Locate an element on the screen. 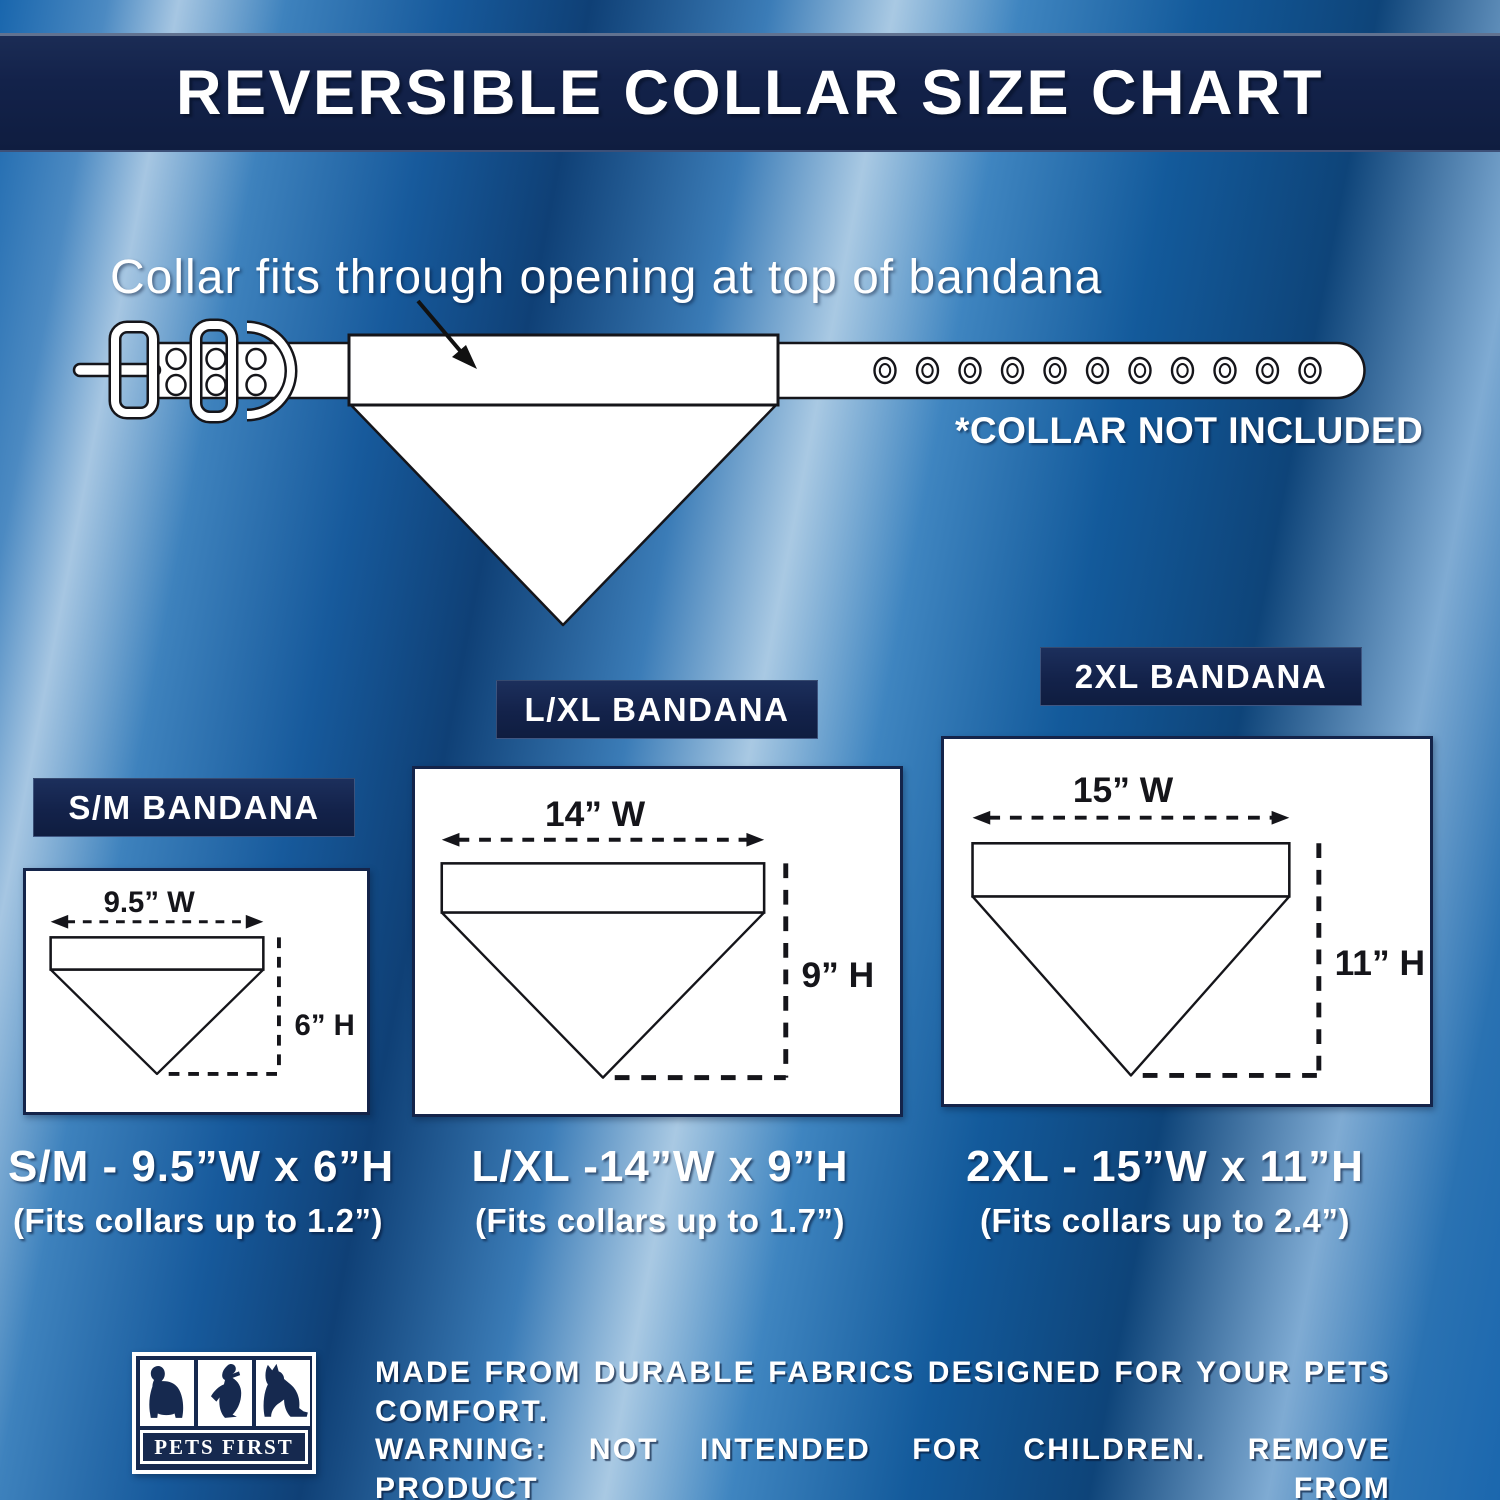 This screenshot has width=1500, height=1500. size-label-sm-text: S/M BANDANA is located at coordinates (194, 807).